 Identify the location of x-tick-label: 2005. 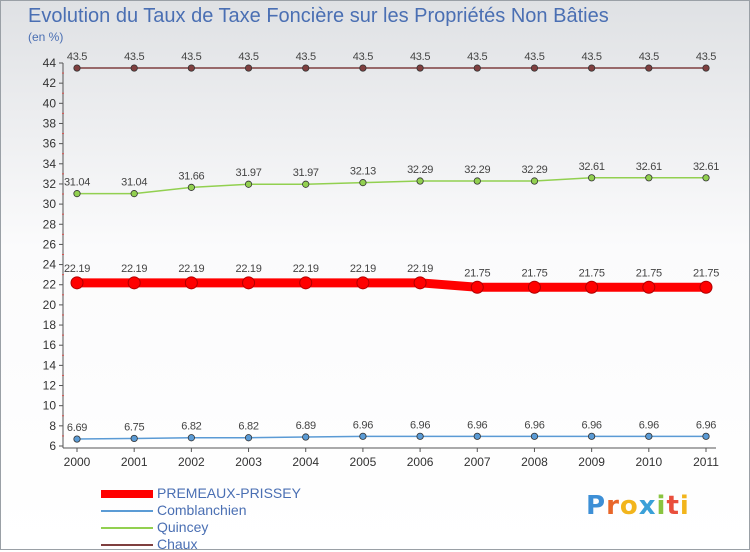
(363, 462).